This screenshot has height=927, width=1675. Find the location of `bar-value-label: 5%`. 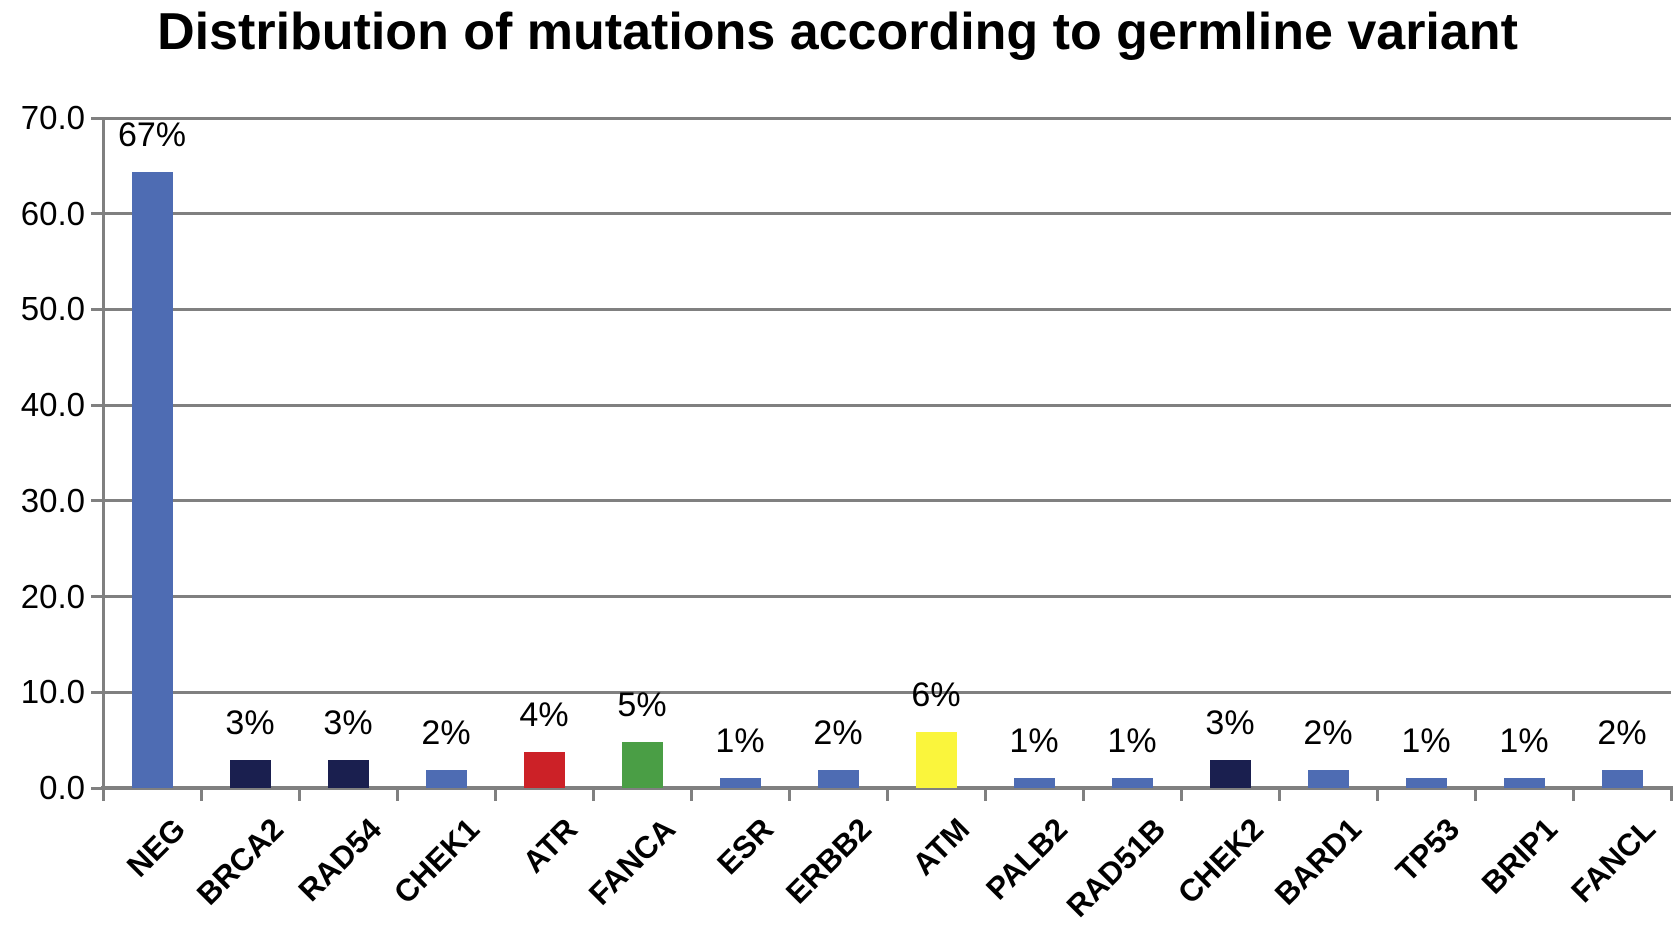

bar-value-label: 5% is located at coordinates (642, 705).